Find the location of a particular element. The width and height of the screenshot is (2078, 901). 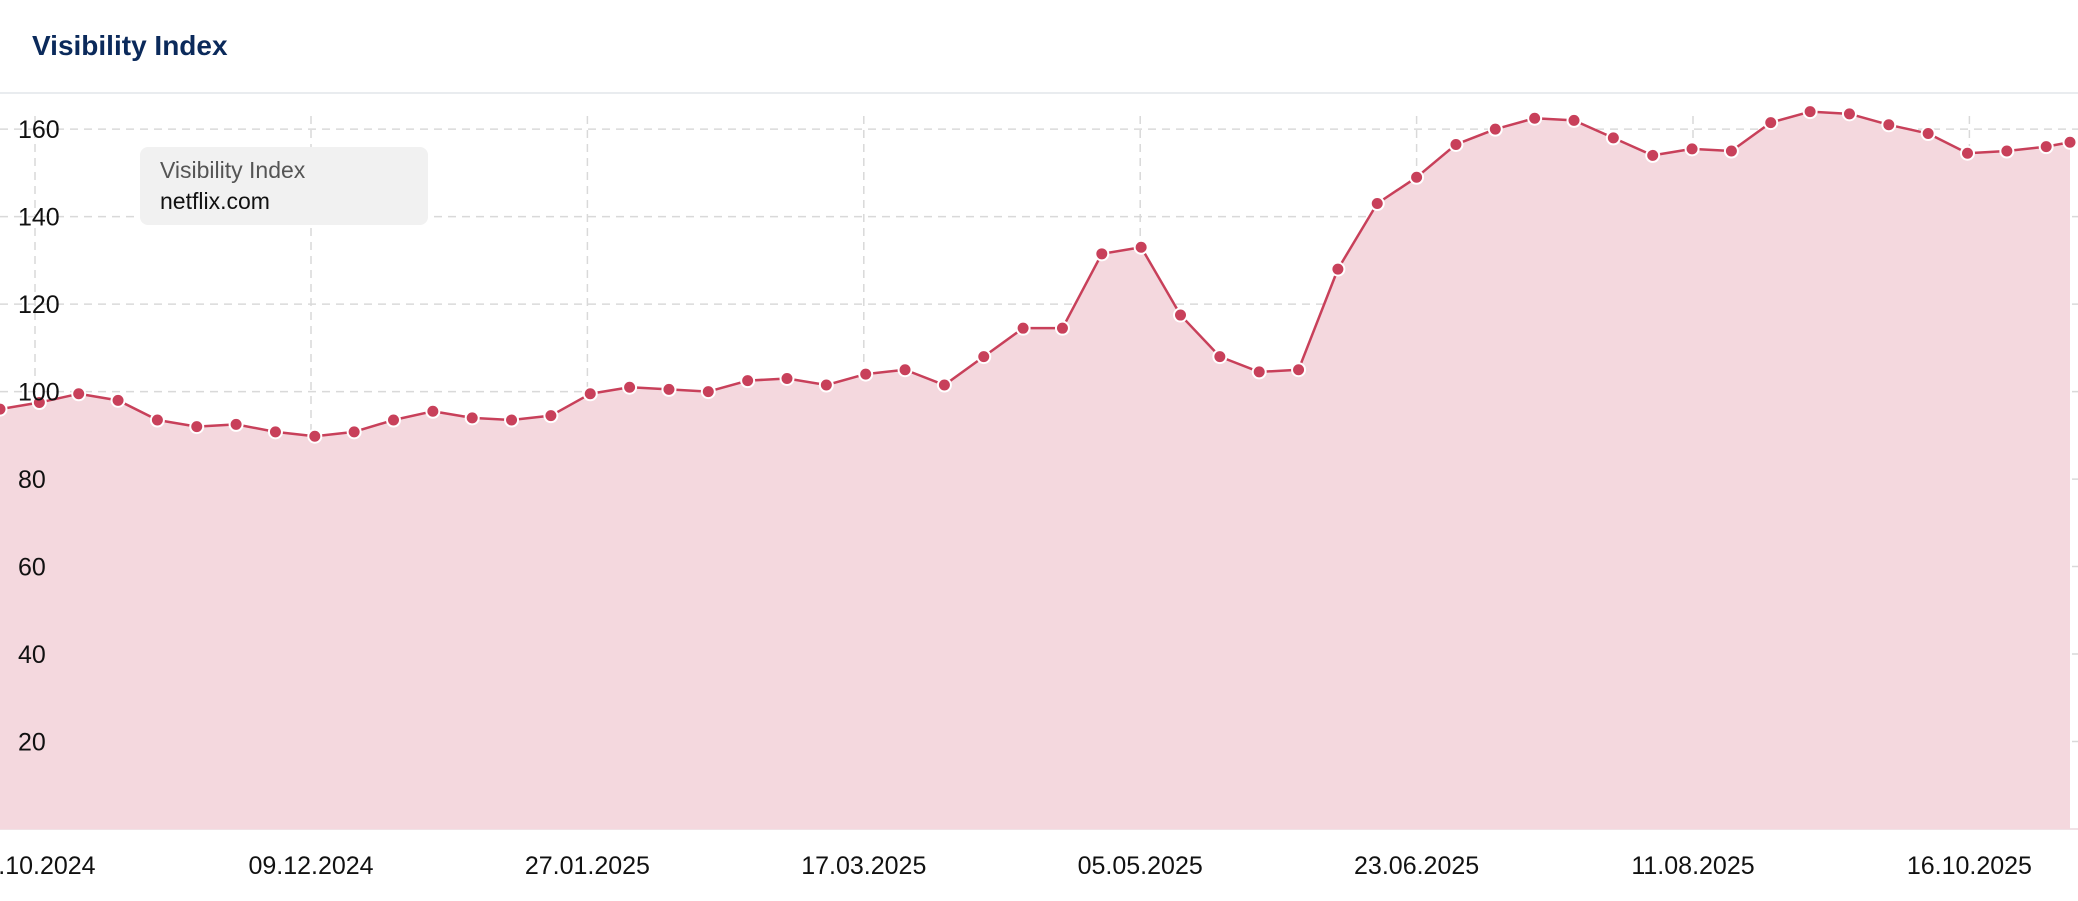

y-tick-label: 160 is located at coordinates (39, 130).